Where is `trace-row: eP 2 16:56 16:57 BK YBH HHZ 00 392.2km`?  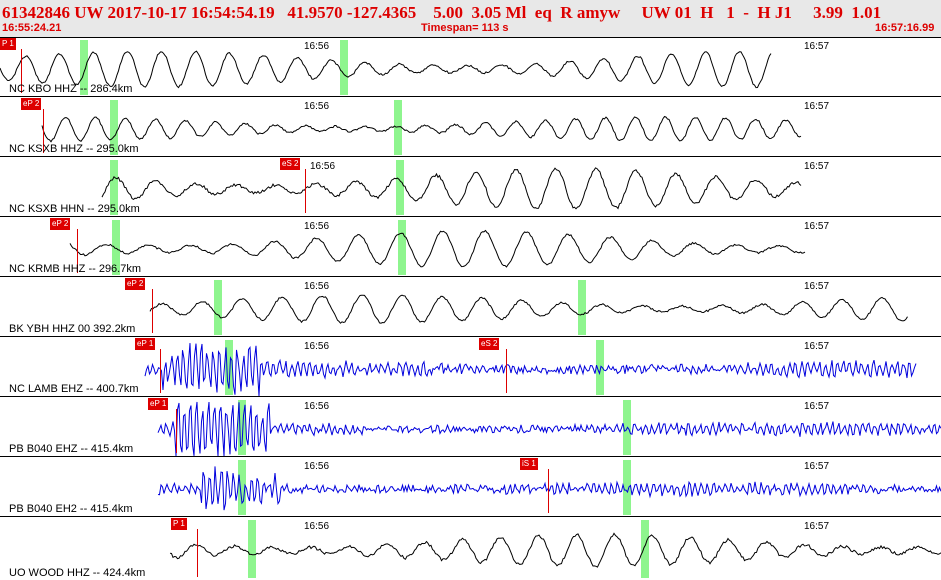 trace-row: eP 2 16:56 16:57 BK YBH HHZ 00 392.2km is located at coordinates (470, 307).